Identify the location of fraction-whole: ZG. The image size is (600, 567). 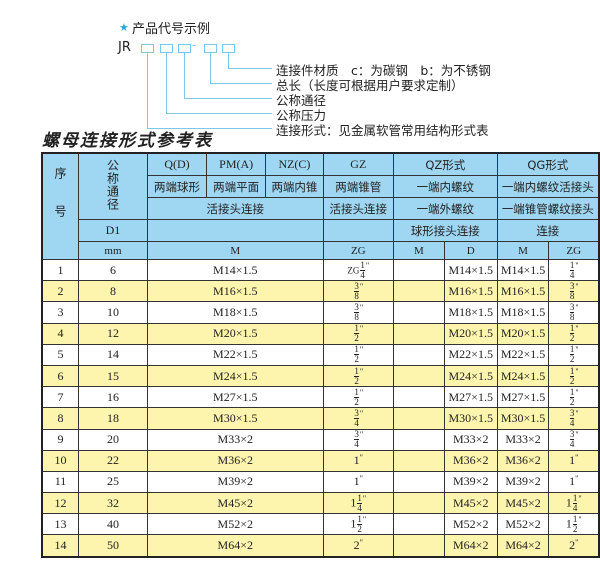
(353, 269).